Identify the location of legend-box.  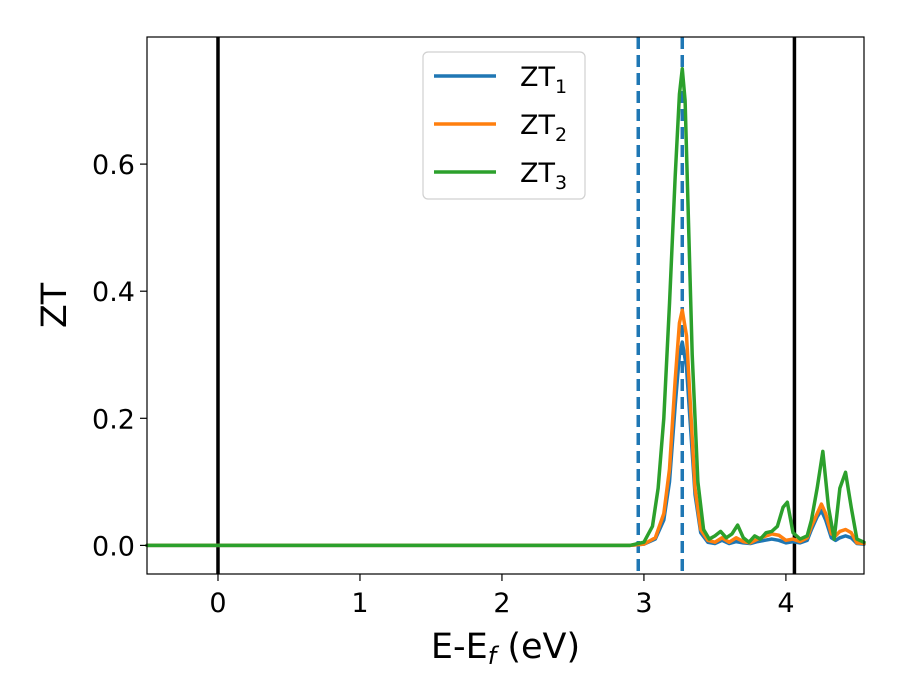
(504, 125).